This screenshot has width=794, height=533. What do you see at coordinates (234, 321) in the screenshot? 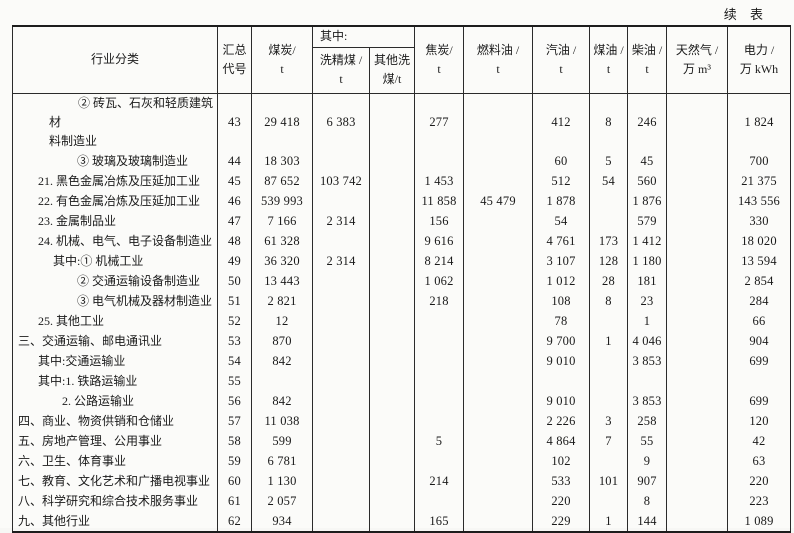
I see `cell-code: 52` at bounding box center [234, 321].